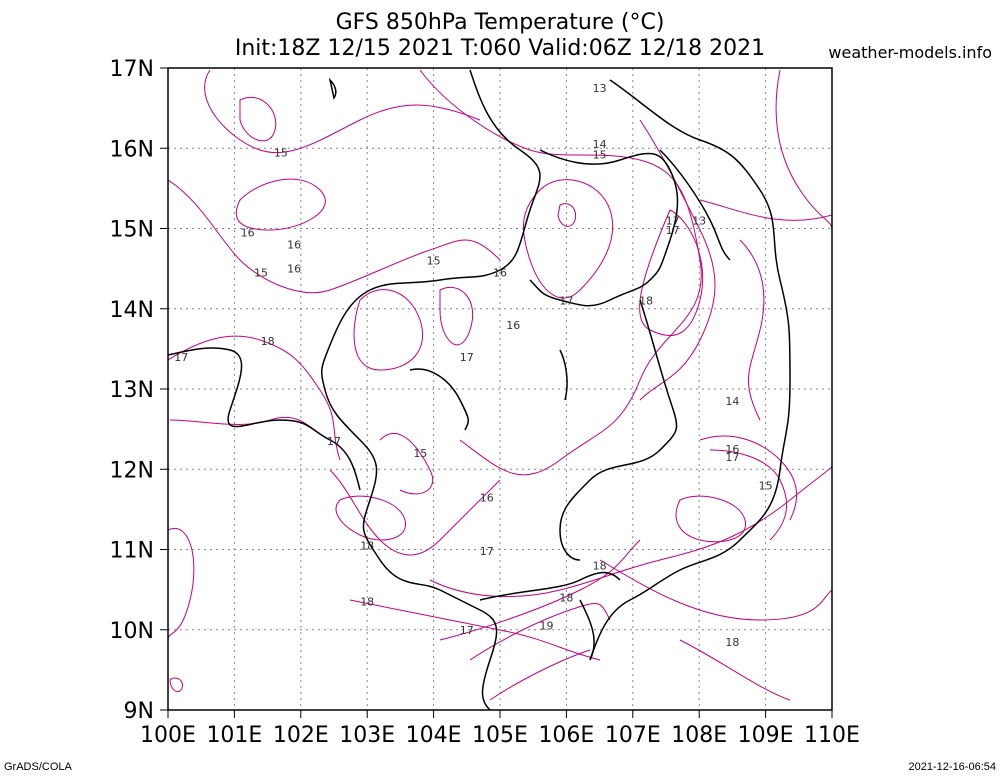 This screenshot has height=779, width=1000. I want to click on lon-tick-label: 107E, so click(633, 735).